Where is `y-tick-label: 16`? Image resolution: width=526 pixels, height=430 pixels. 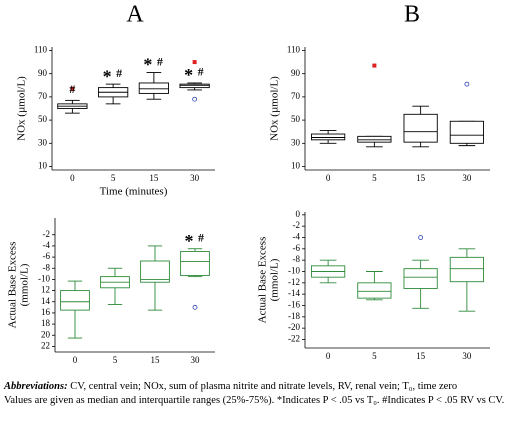 y-tick-label: 16 is located at coordinates (46, 312).